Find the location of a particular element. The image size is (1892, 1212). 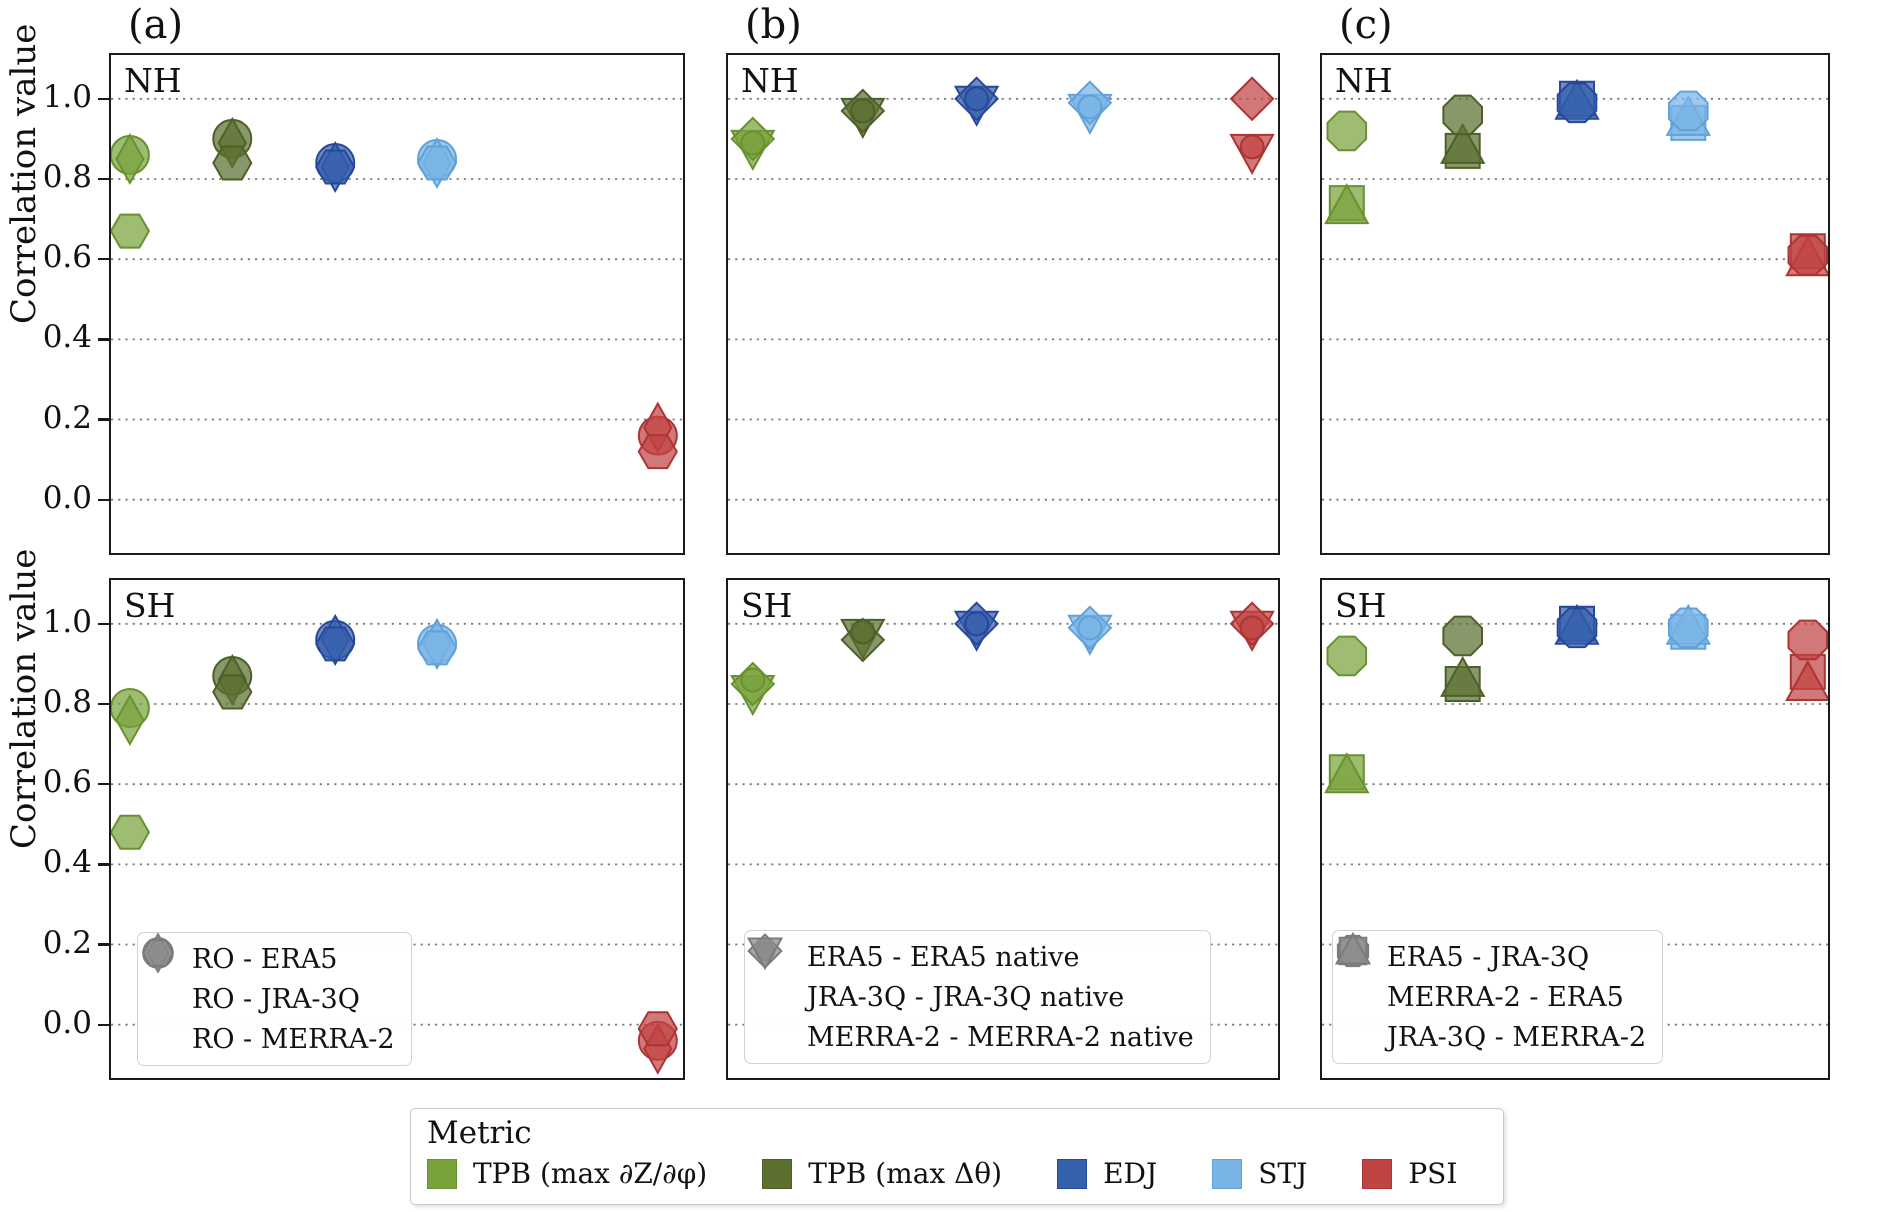

legend-label: ERA5 - JRA-3Q is located at coordinates (1488, 957).